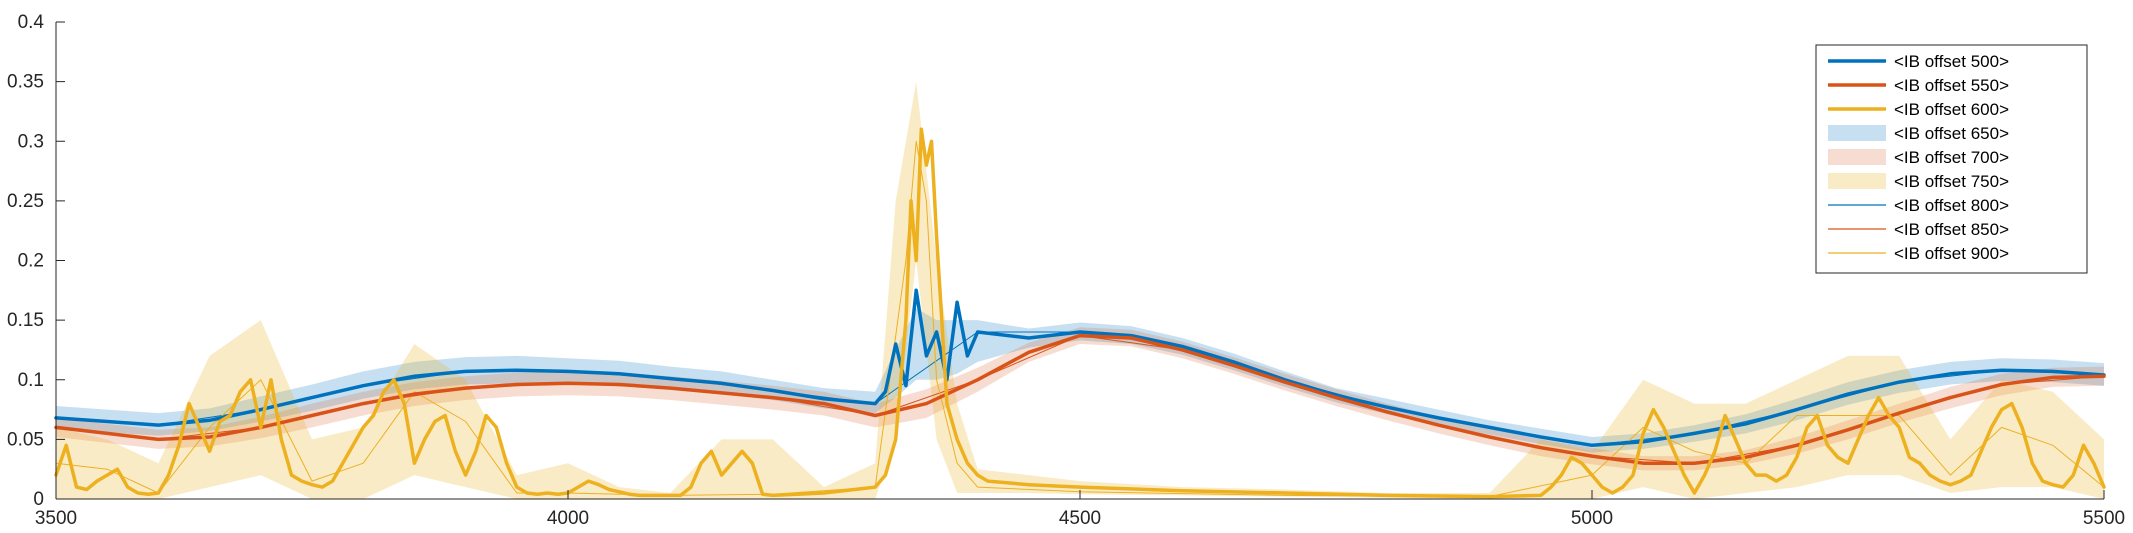 This screenshot has width=2133, height=533. What do you see at coordinates (25, 320) in the screenshot?
I see `y-tick-label-0.15: 0.15` at bounding box center [25, 320].